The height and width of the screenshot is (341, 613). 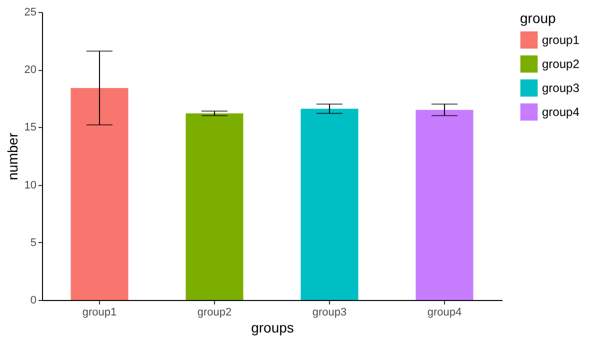 I want to click on y-tick-label: 10, so click(x=30, y=185).